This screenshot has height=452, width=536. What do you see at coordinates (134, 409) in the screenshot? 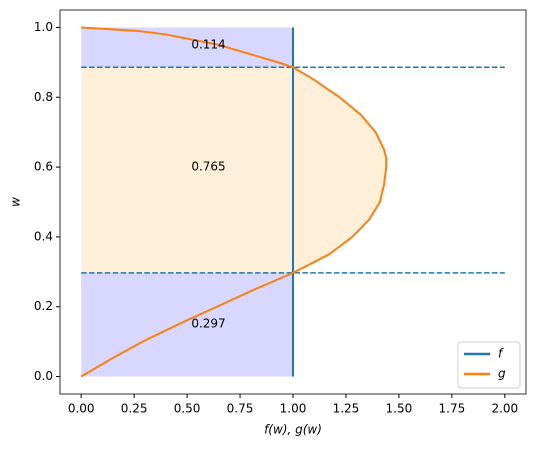
I see `x-tick-label: 0.25` at bounding box center [134, 409].